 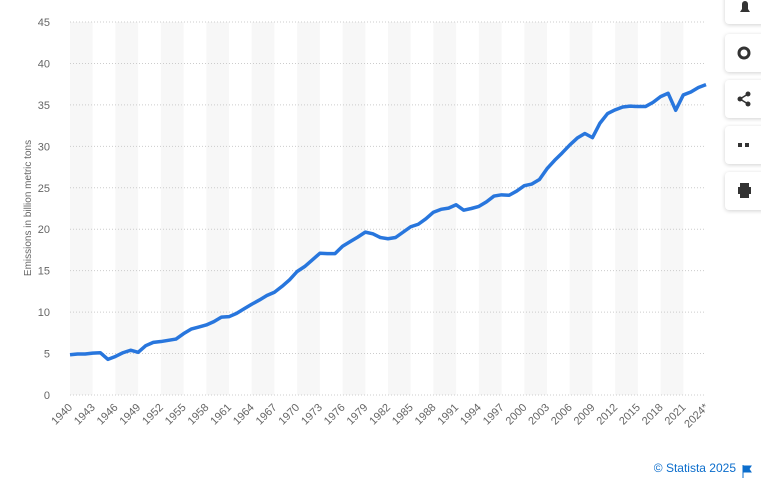 I want to click on x-tick-label: 2012, so click(x=607, y=415).